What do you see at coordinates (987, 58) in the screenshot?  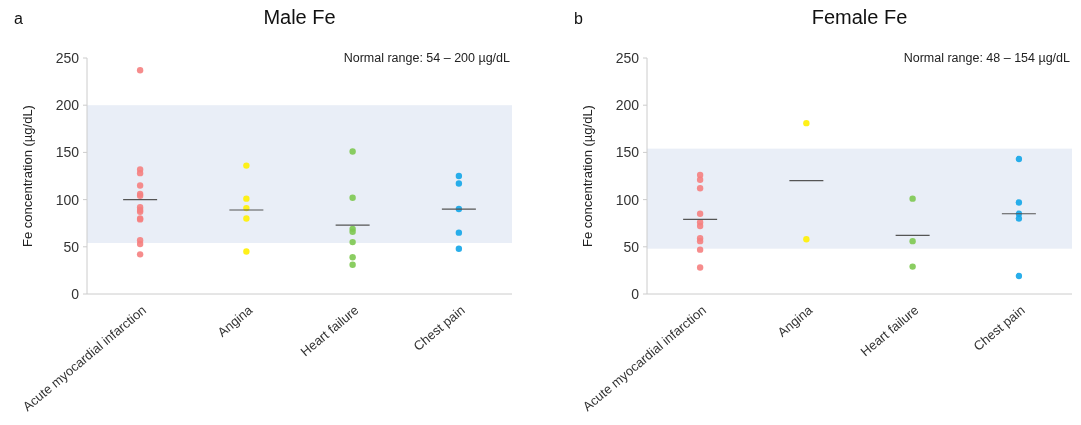 I see `annotation: Normal range: 48 – 154 µg/dL` at bounding box center [987, 58].